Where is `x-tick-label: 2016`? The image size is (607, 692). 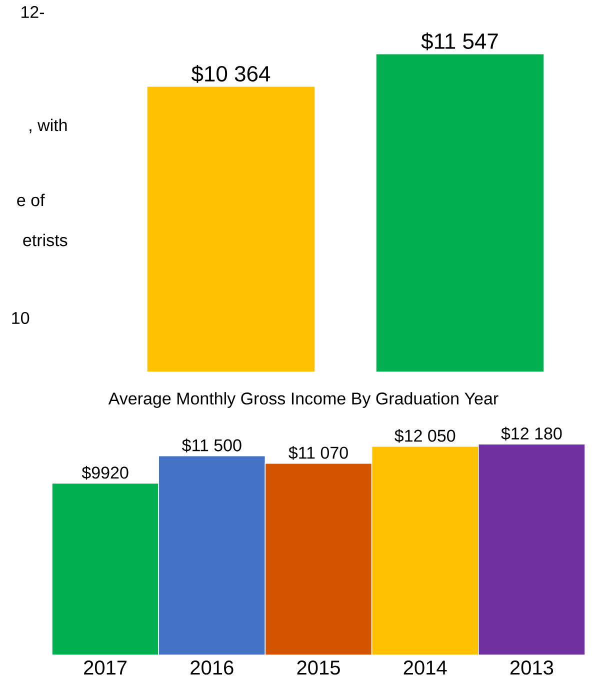 x-tick-label: 2016 is located at coordinates (212, 667).